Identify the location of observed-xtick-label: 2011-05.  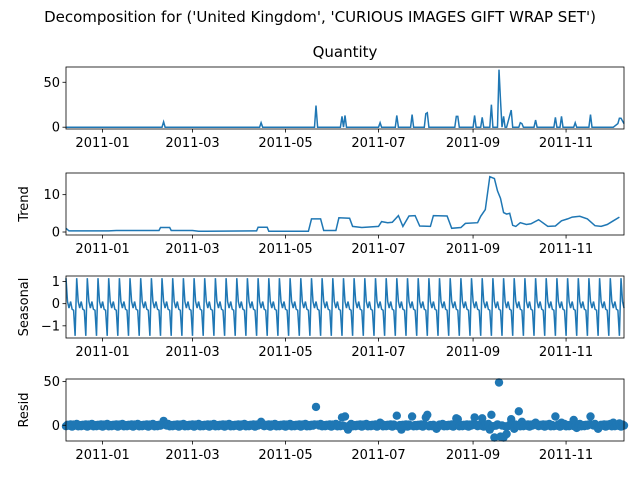
(285, 143).